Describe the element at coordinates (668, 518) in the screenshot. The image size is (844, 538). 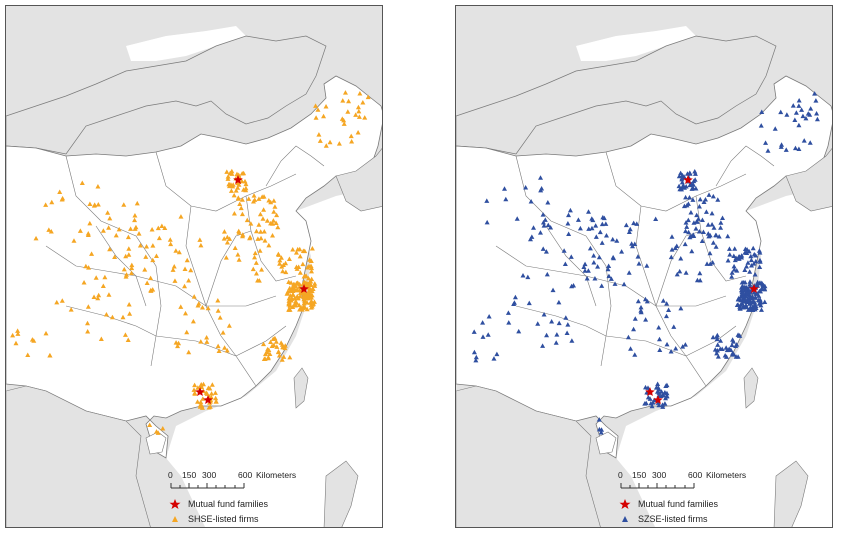
I see `legend-row-firm: SZSE-listed firms` at that location.